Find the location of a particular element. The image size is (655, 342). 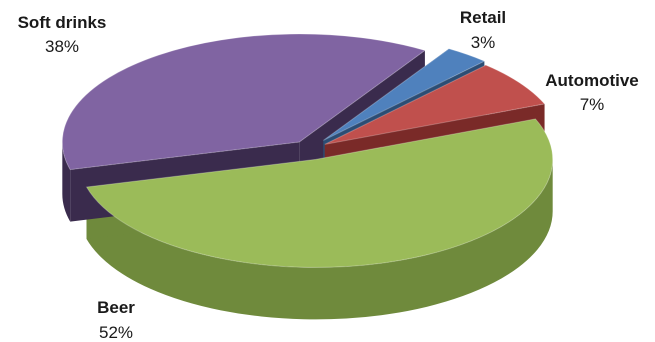

slice-label-retail: Retail is located at coordinates (483, 17).